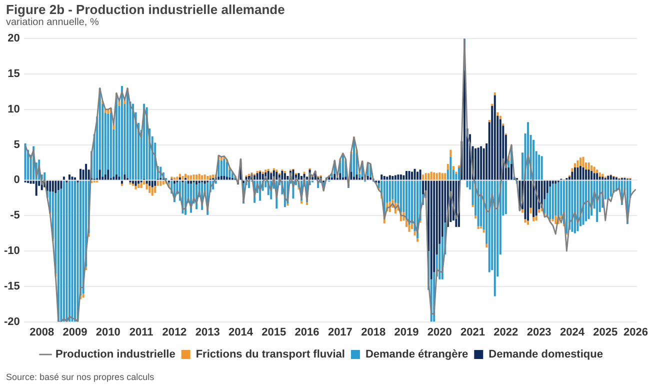  I want to click on y-tick-label: -5, so click(15, 216).